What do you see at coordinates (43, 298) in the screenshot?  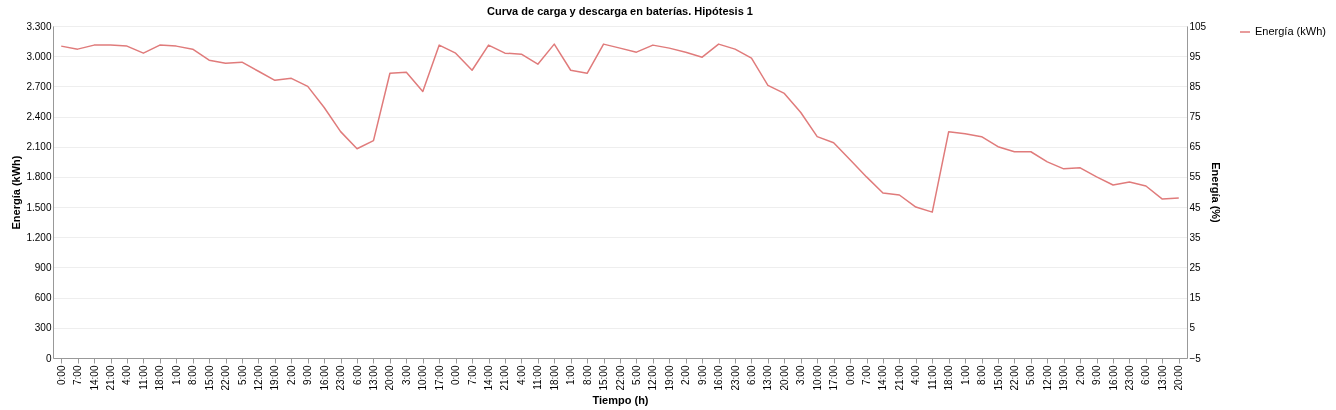 I see `y-tick-label: 600` at bounding box center [43, 298].